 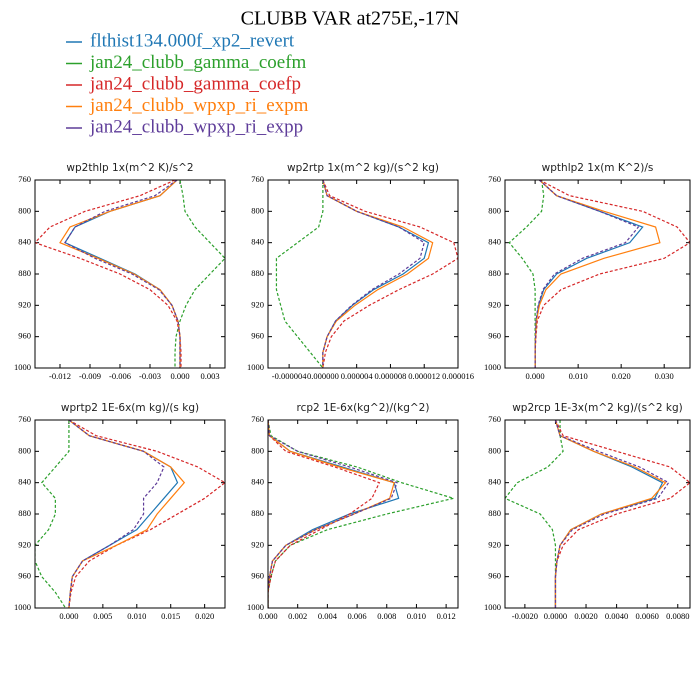 What do you see at coordinates (598, 168) in the screenshot?
I see `panel-title: wpthlp2 1x(m K^2)/s` at bounding box center [598, 168].